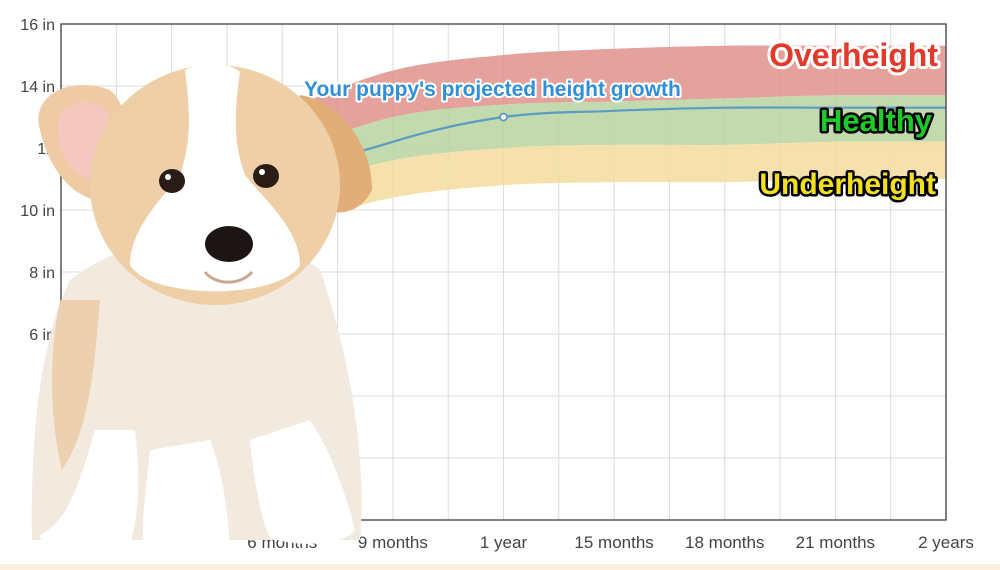 This screenshot has width=1000, height=570. I want to click on puppy-left-eye-glint, so click(168, 177).